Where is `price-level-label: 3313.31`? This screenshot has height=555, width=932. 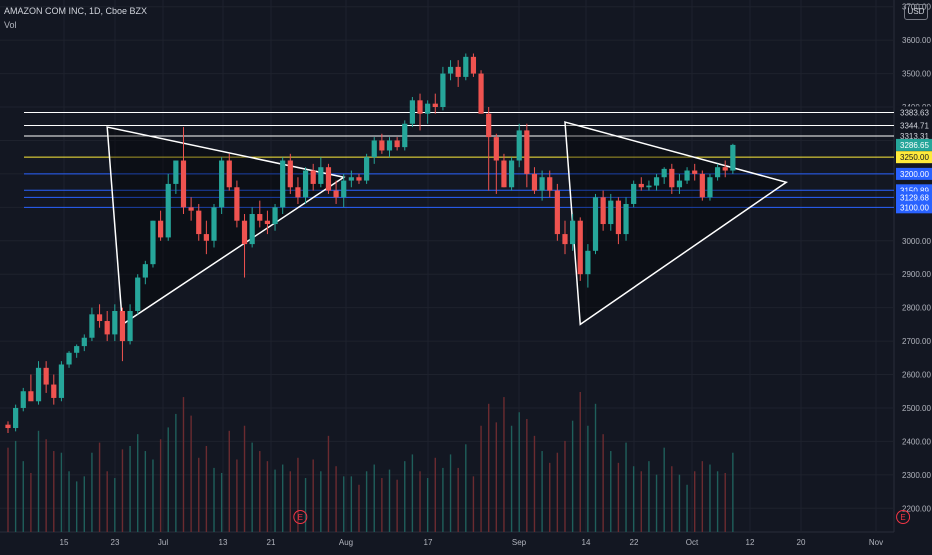 price-level-label: 3313.31 is located at coordinates (914, 136).